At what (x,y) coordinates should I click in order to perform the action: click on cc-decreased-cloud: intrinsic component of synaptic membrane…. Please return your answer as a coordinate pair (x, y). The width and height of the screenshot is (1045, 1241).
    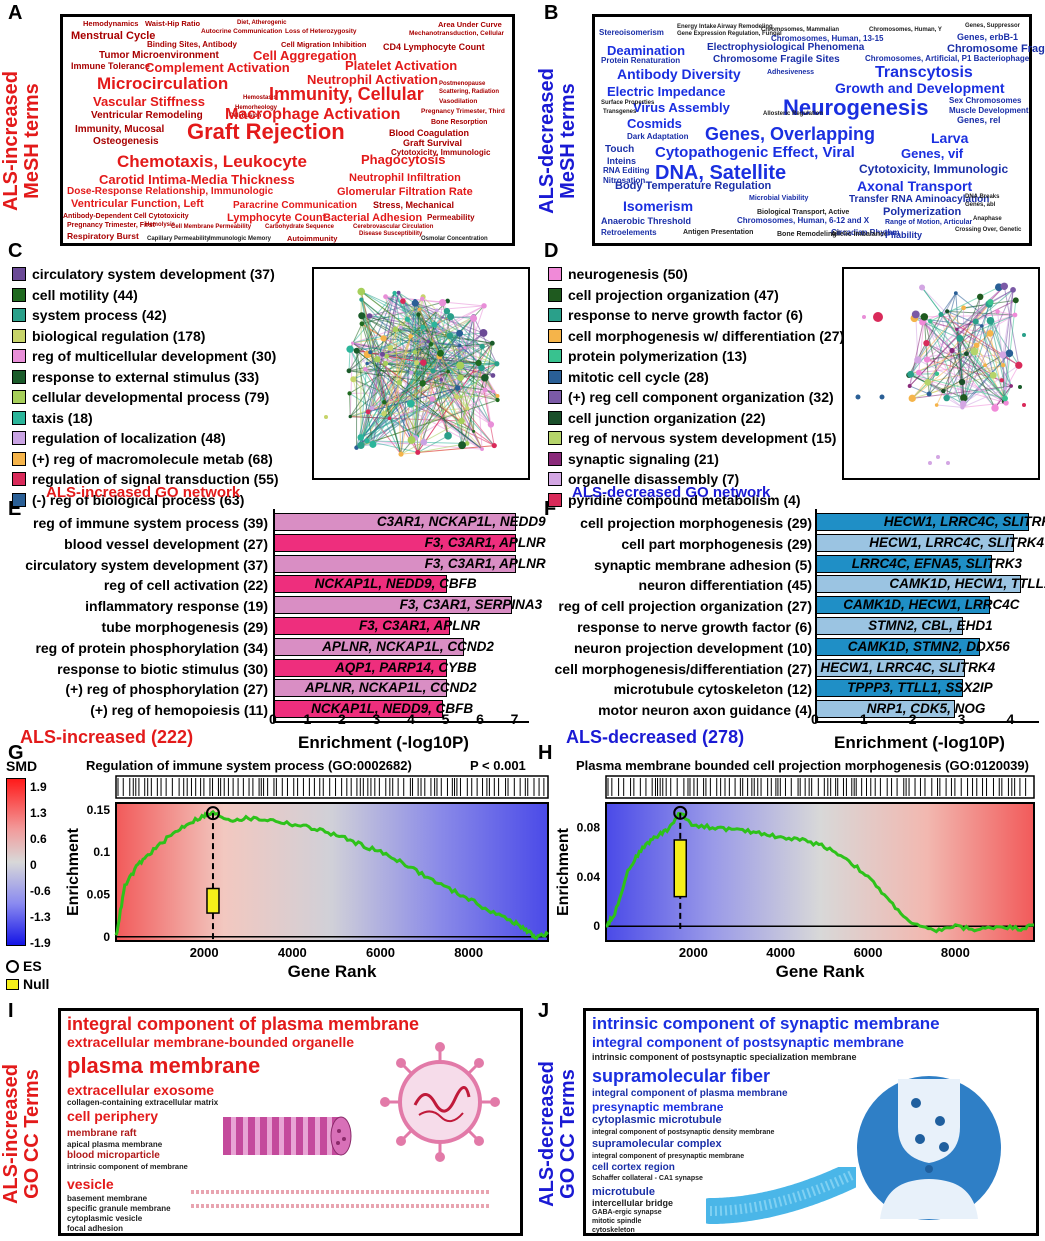
    Looking at the image, I should click on (811, 1122).